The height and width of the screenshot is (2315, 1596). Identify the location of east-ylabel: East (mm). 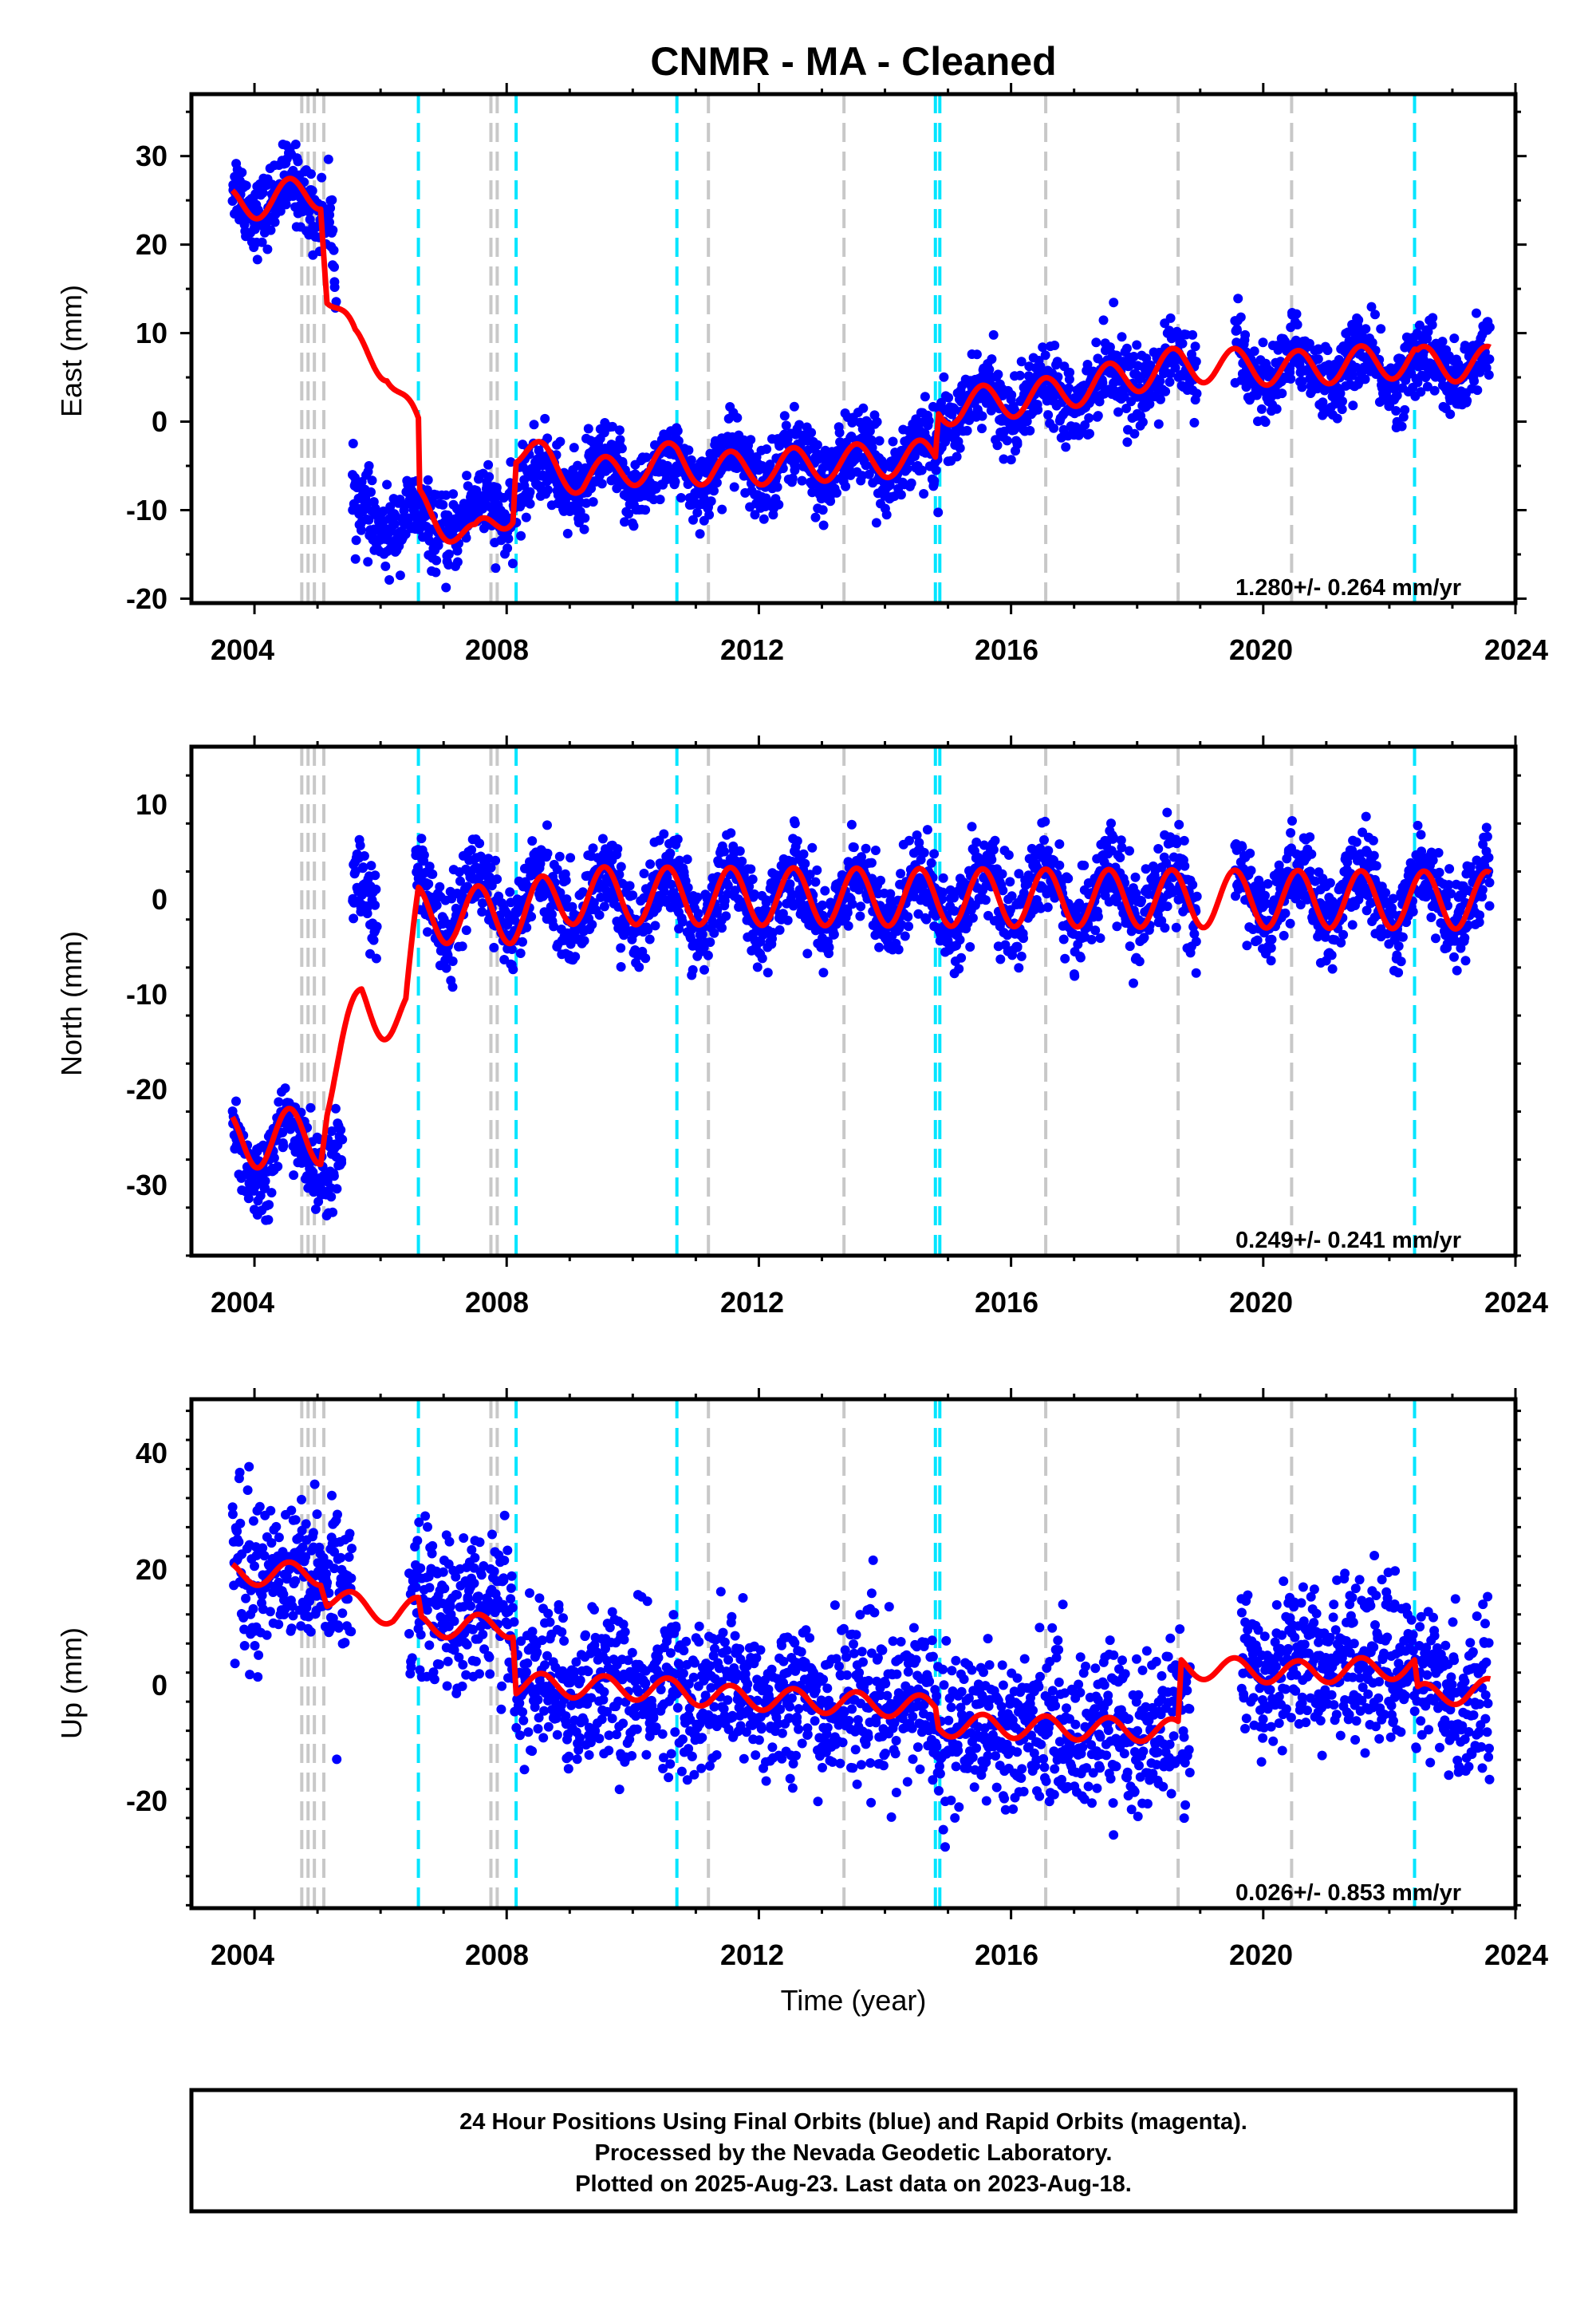
(71, 351).